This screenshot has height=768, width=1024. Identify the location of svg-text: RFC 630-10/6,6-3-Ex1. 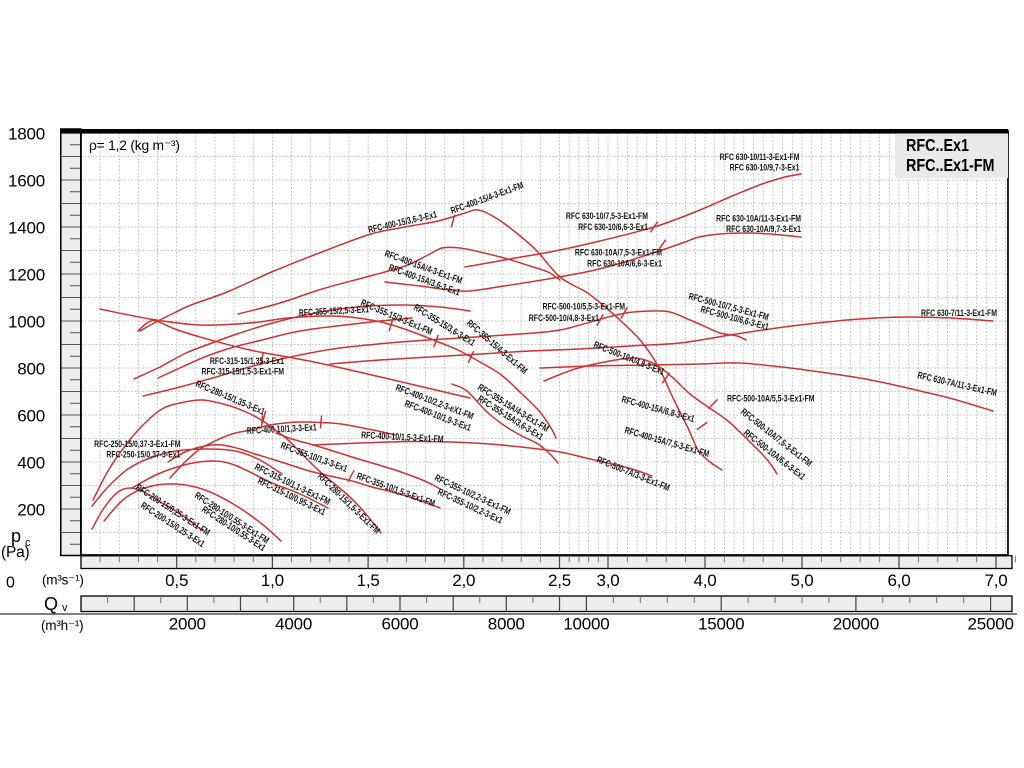
(613, 226).